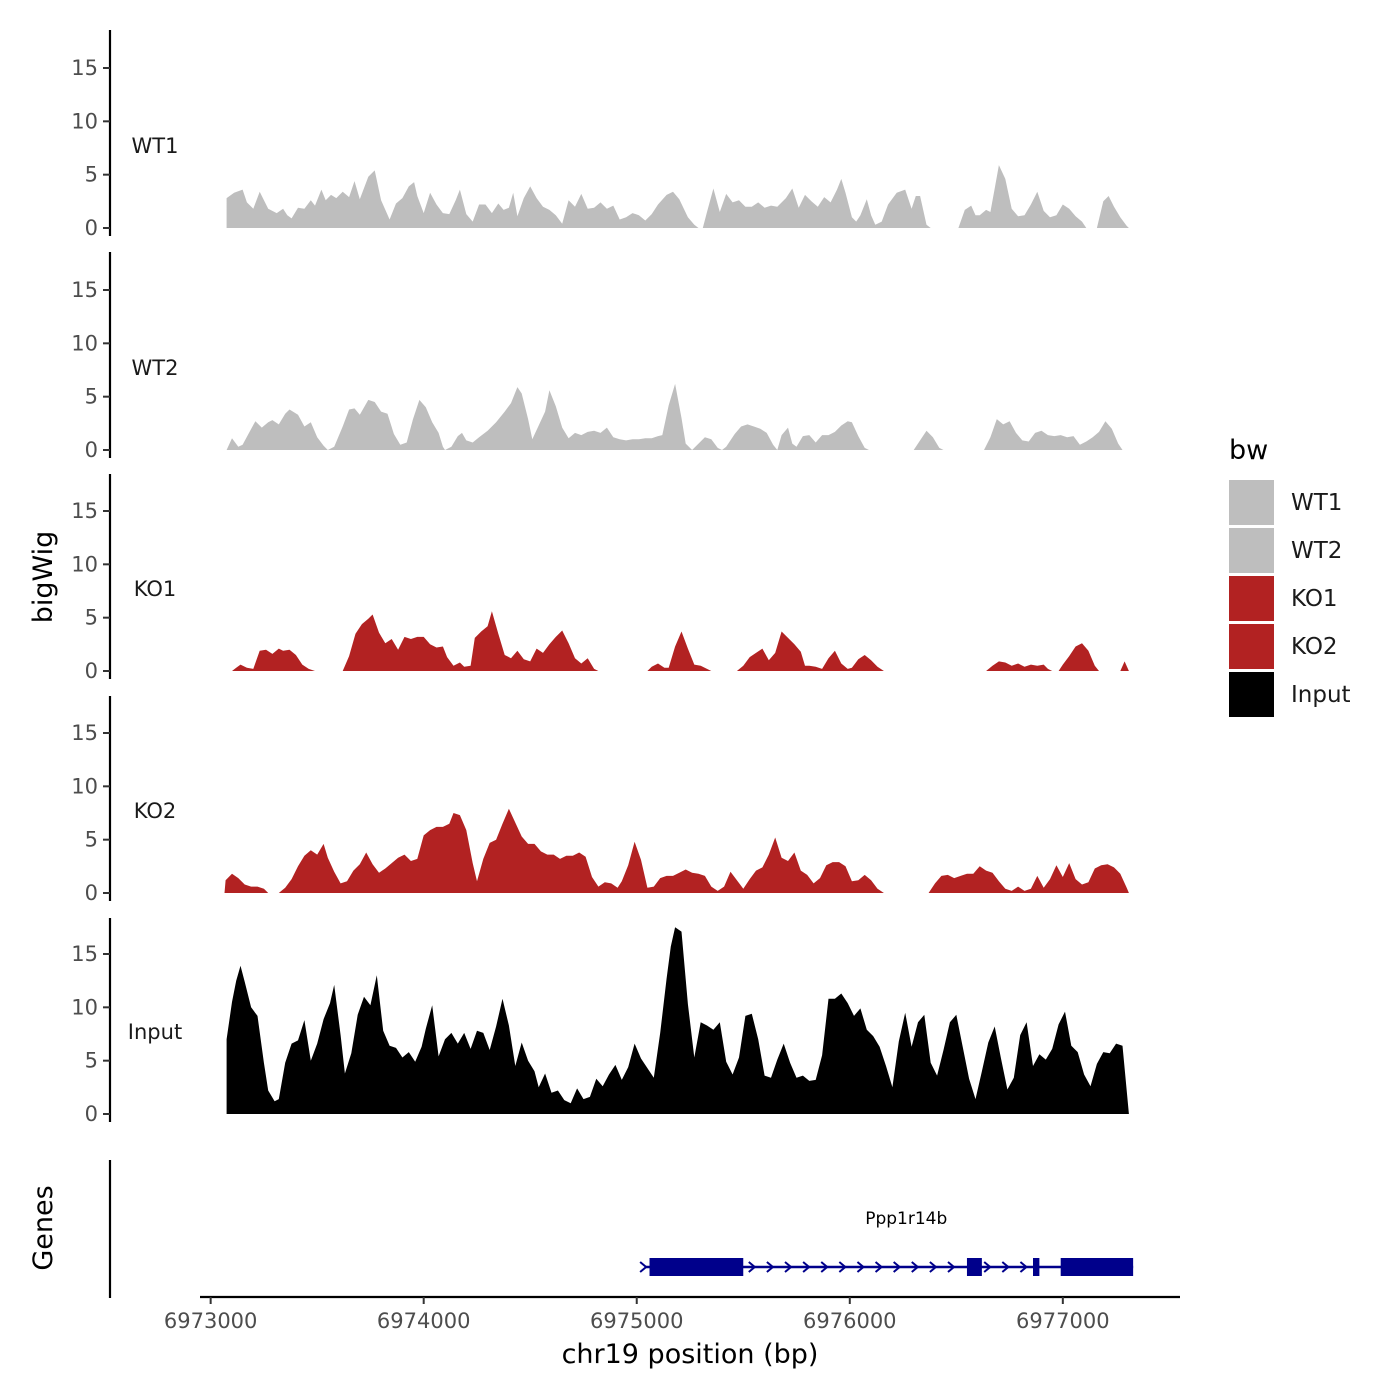 This screenshot has height=1400, width=1400. What do you see at coordinates (1314, 599) in the screenshot?
I see `legend-label-ko1: KO1` at bounding box center [1314, 599].